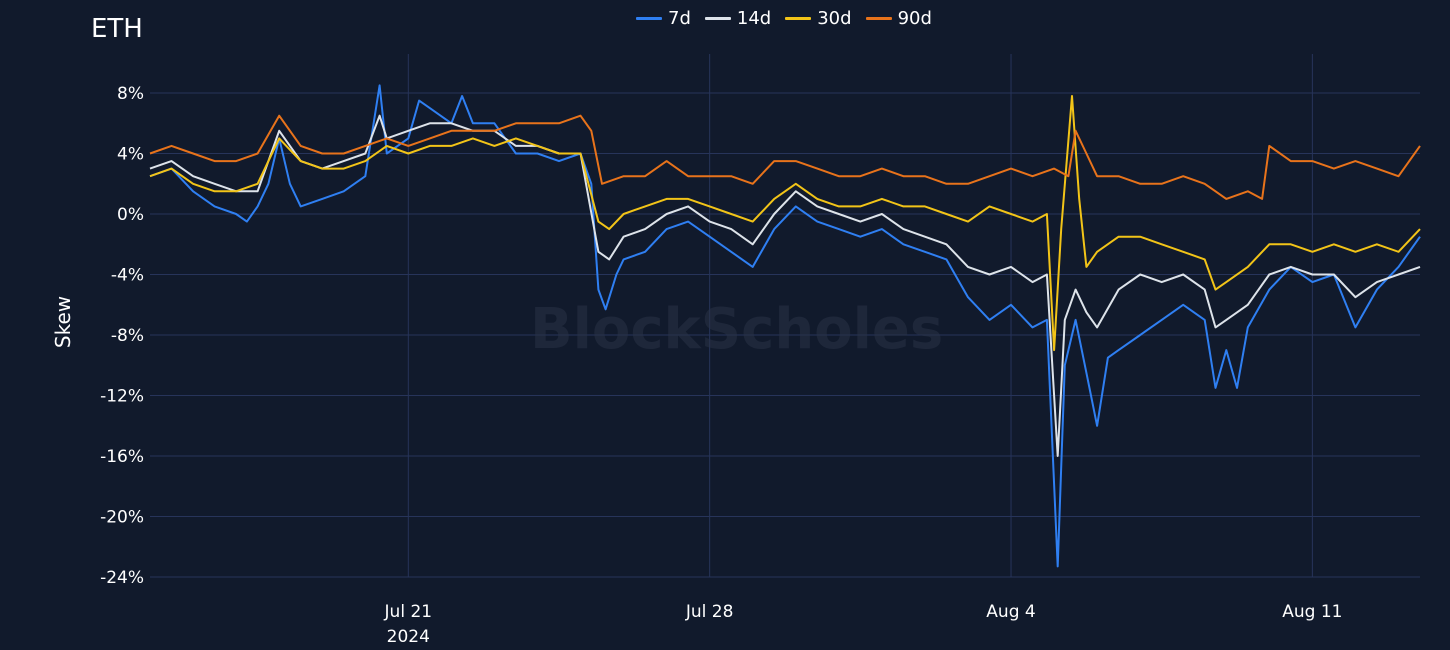 Image resolution: width=1450 pixels, height=650 pixels. Describe the element at coordinates (1312, 612) in the screenshot. I see `x-tick-label: Aug 11` at that location.